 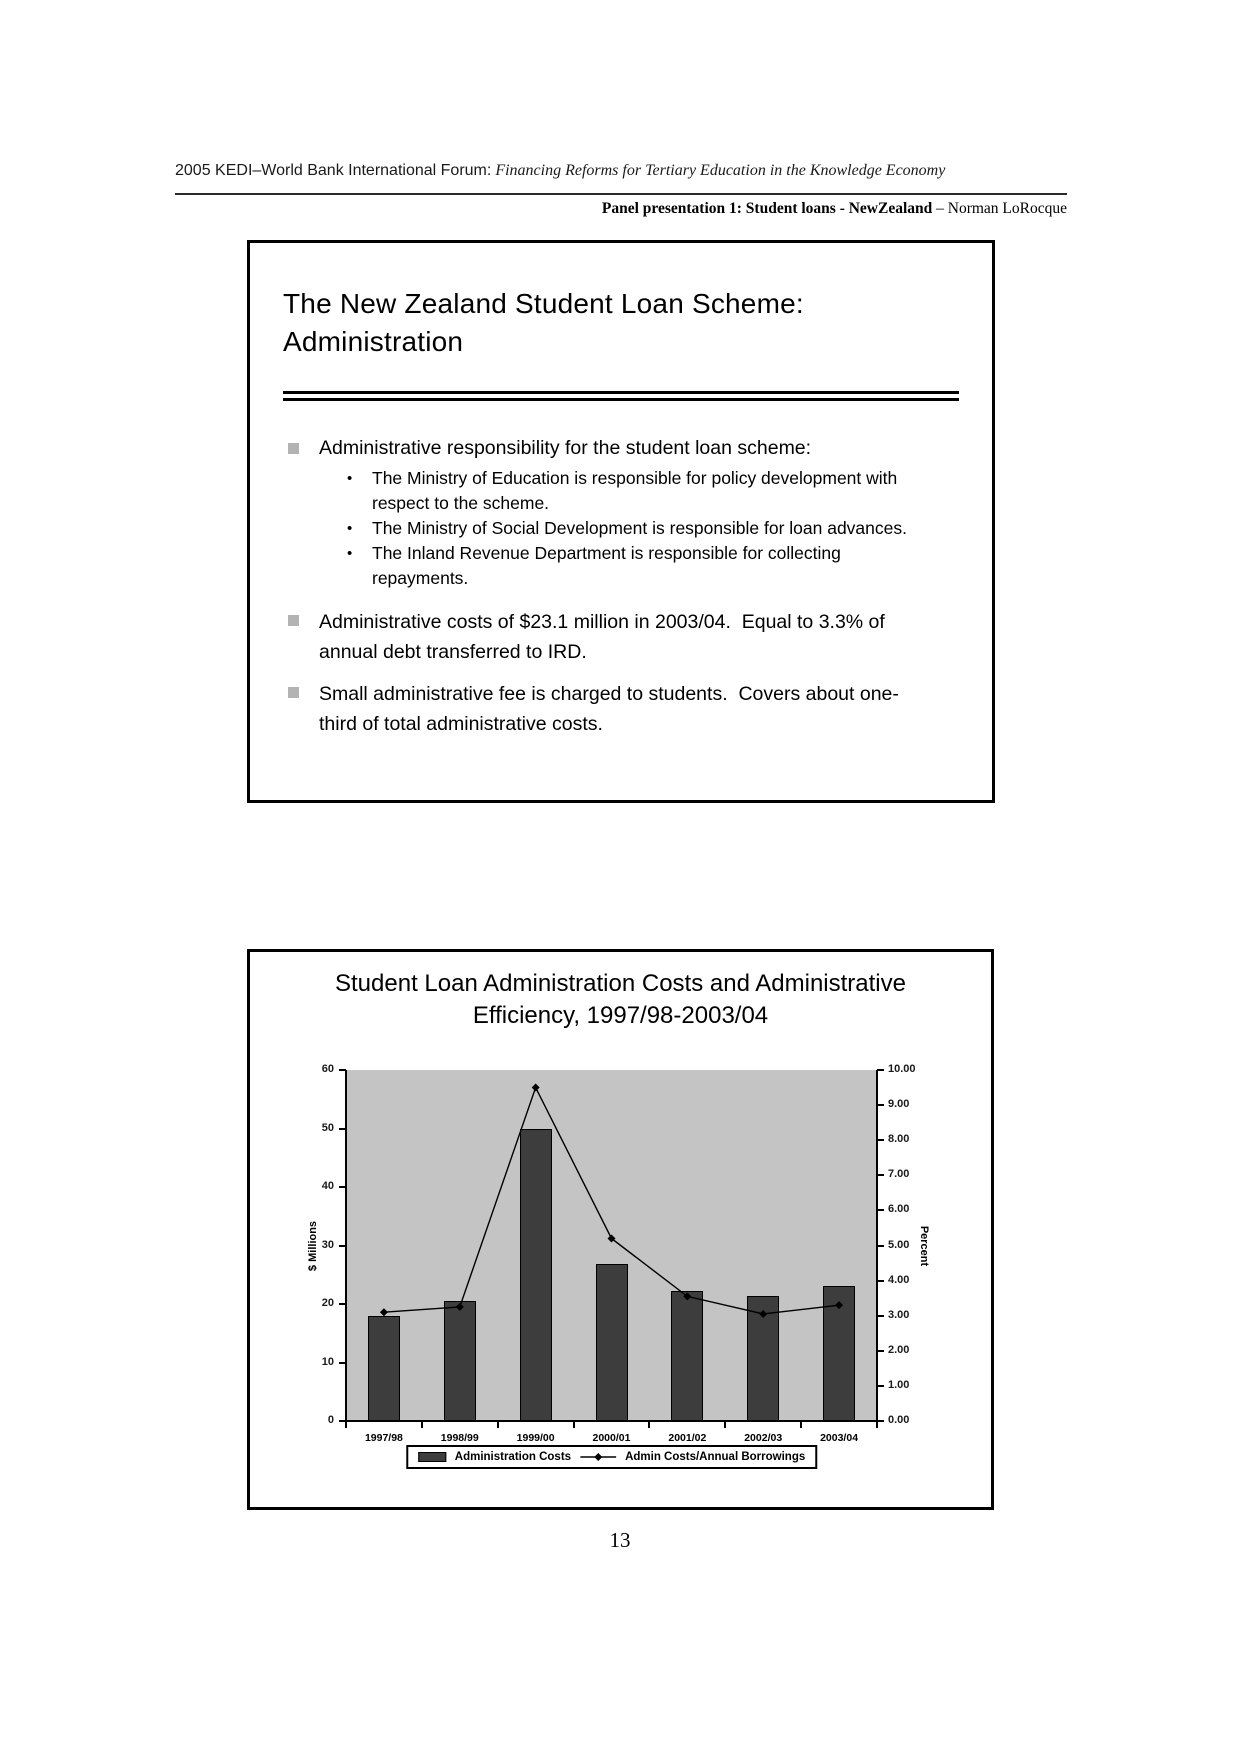 I want to click on y2-axis-tick-label: 10.00, so click(x=902, y=1069).